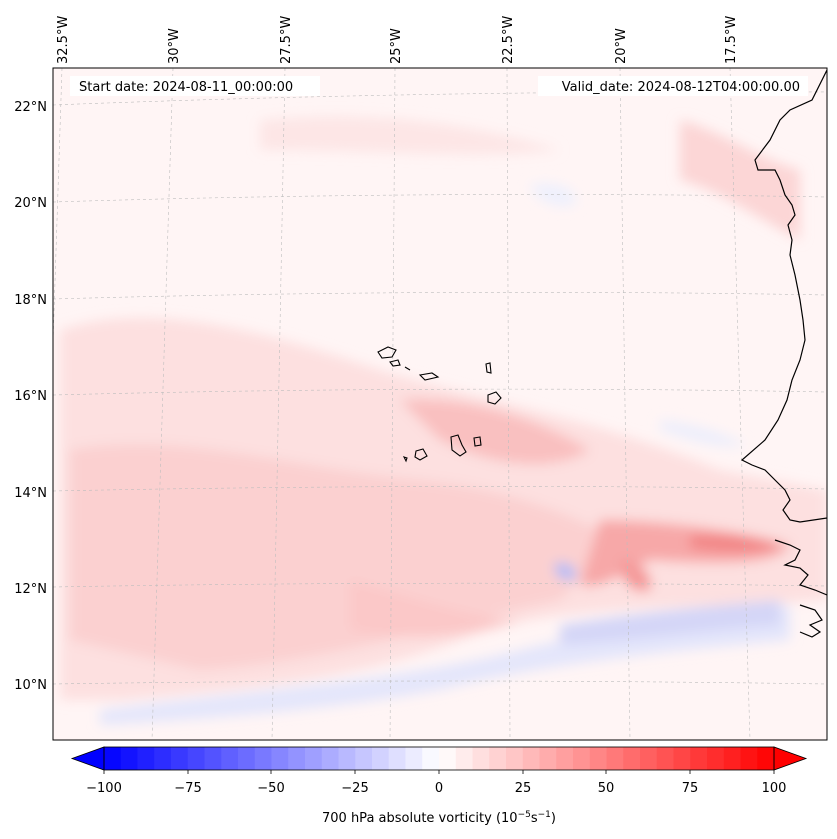 The image size is (837, 839). What do you see at coordinates (690, 788) in the screenshot?
I see `colorbar-tick-label: 75` at bounding box center [690, 788].